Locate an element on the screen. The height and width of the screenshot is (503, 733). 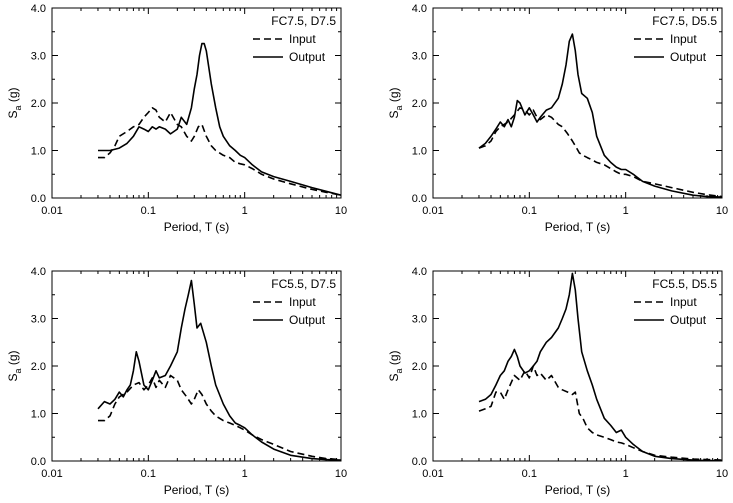
legend-title: FC5.5, D5.5 is located at coordinates (684, 284).